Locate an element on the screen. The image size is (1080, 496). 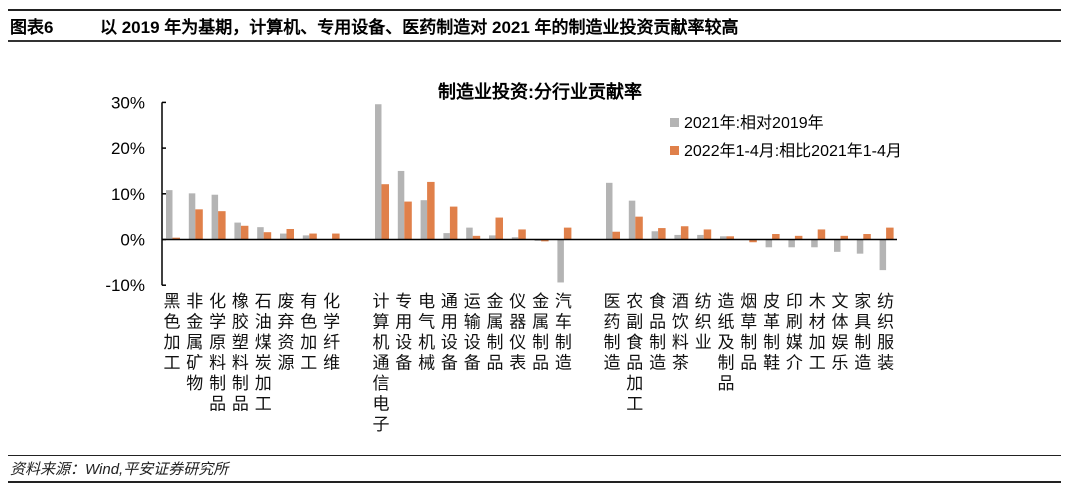
svg-text: 烟 is located at coordinates (748, 301).